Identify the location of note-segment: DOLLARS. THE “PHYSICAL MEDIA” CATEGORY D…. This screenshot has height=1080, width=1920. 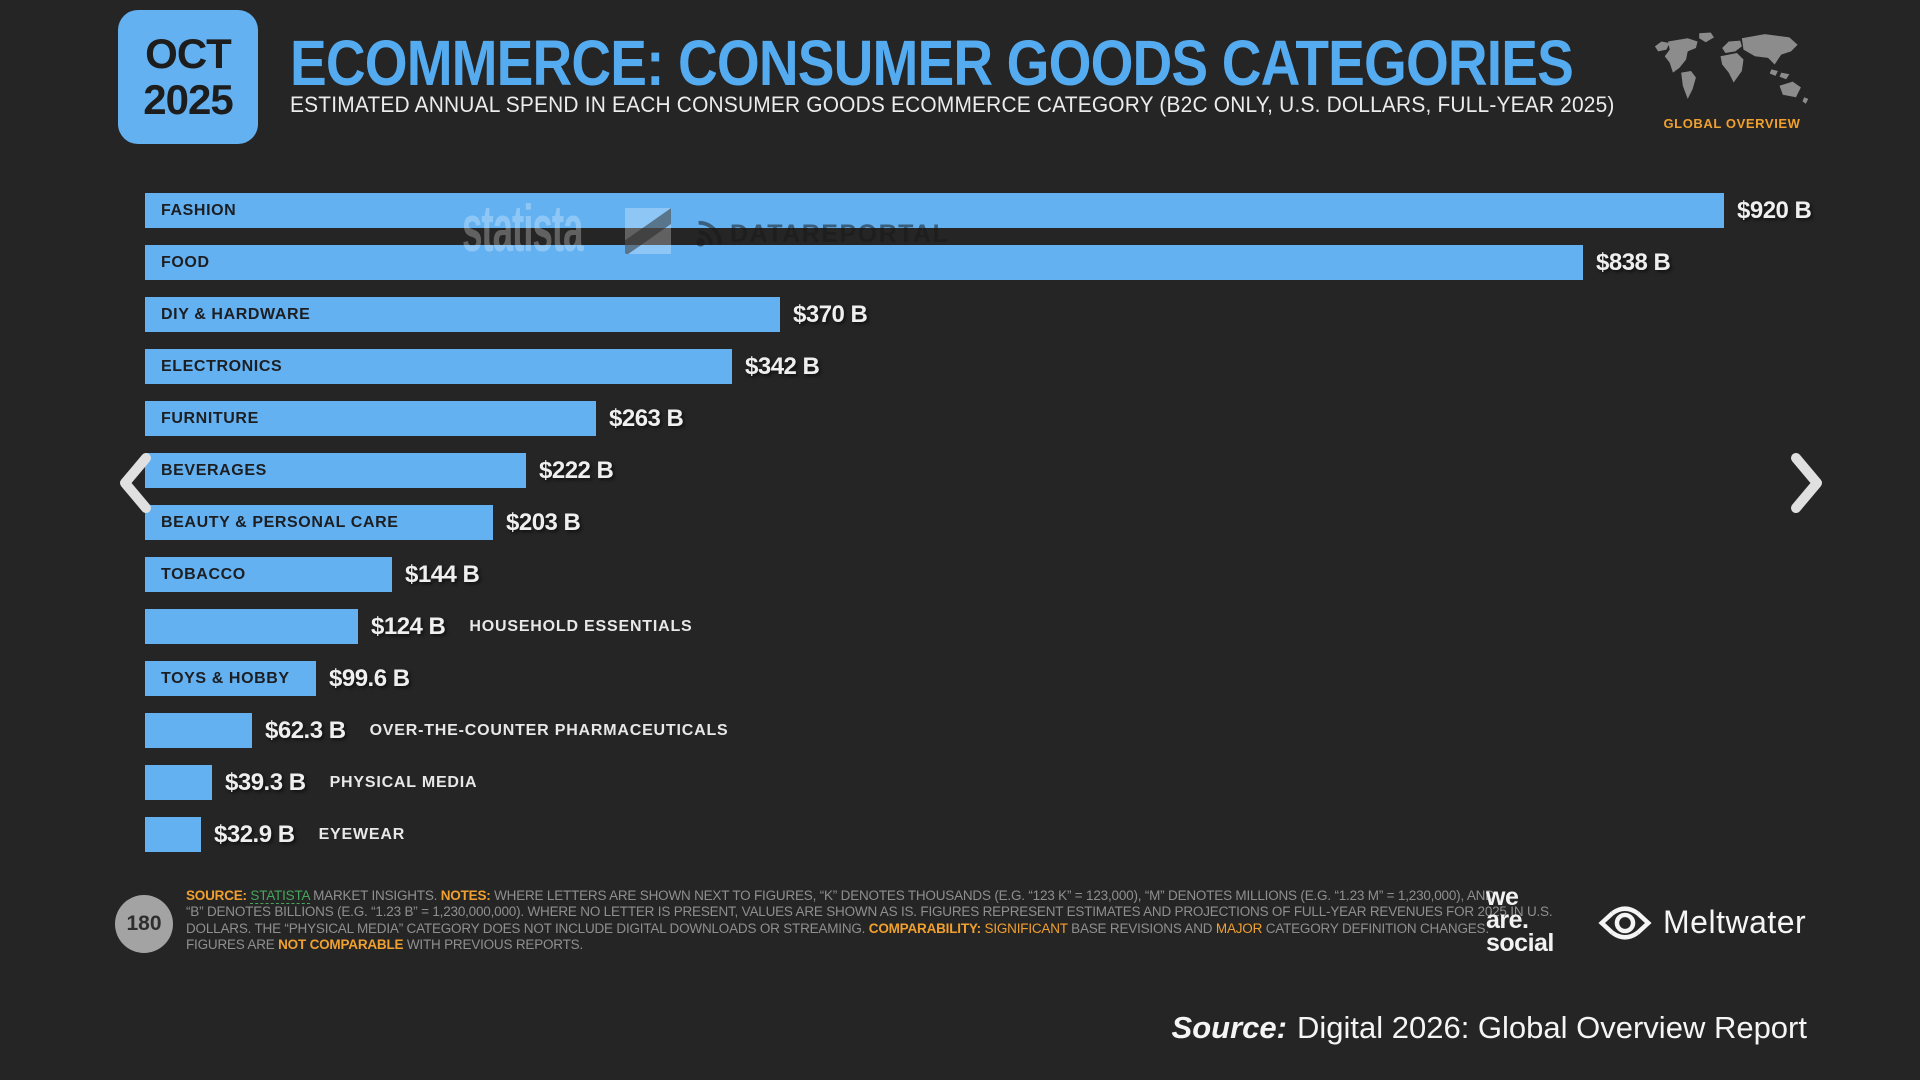
(527, 928).